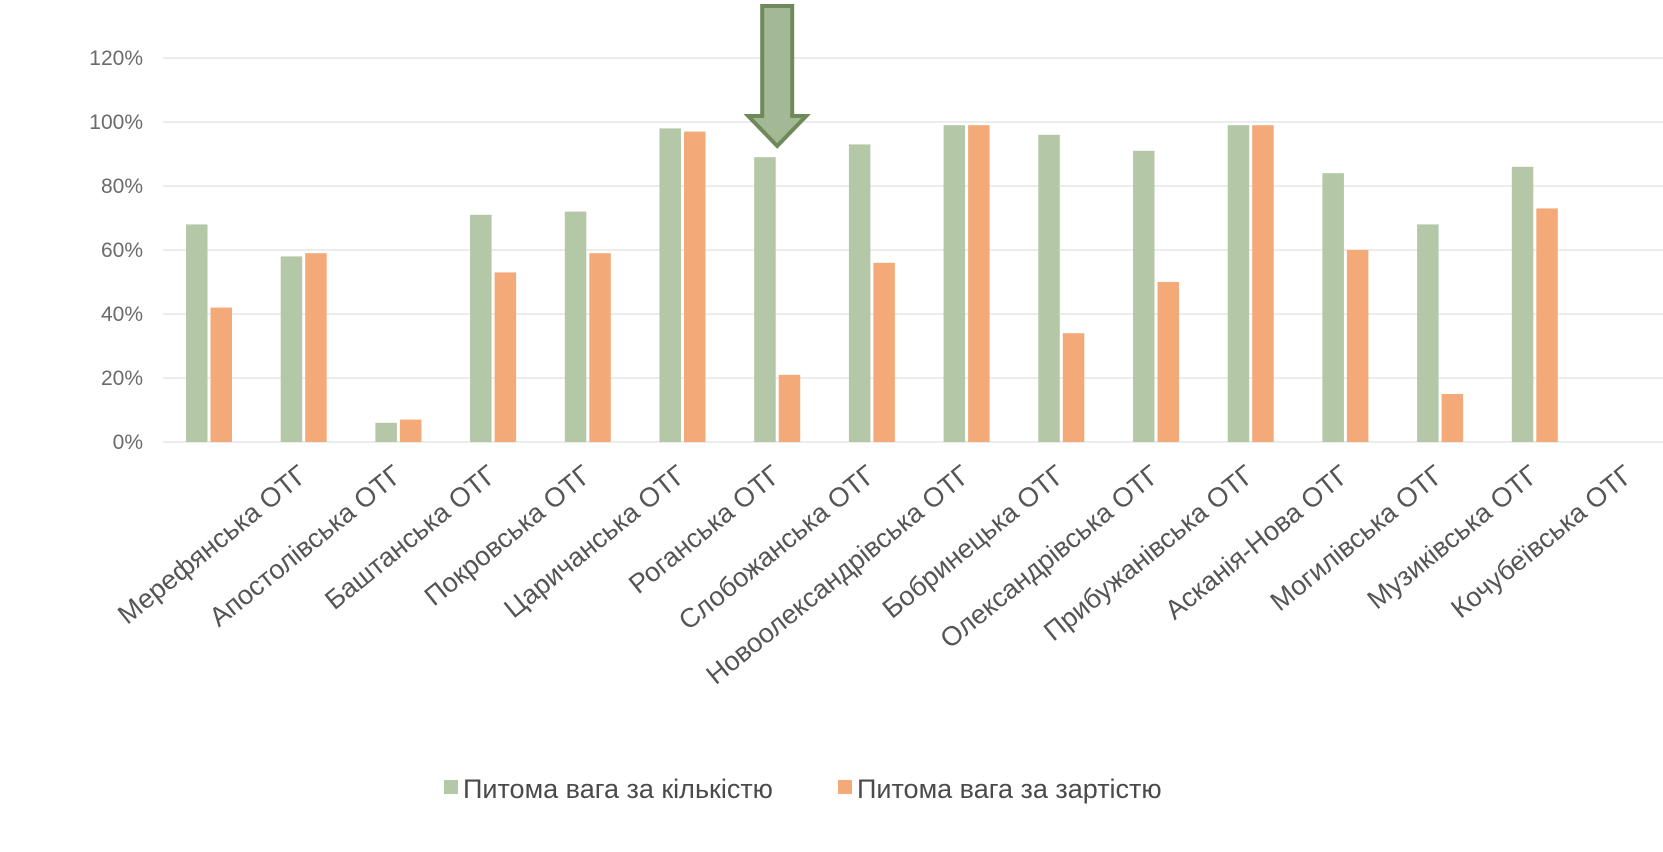 This screenshot has width=1663, height=852. I want to click on x-category-label: Покровська ОТГ, so click(508, 535).